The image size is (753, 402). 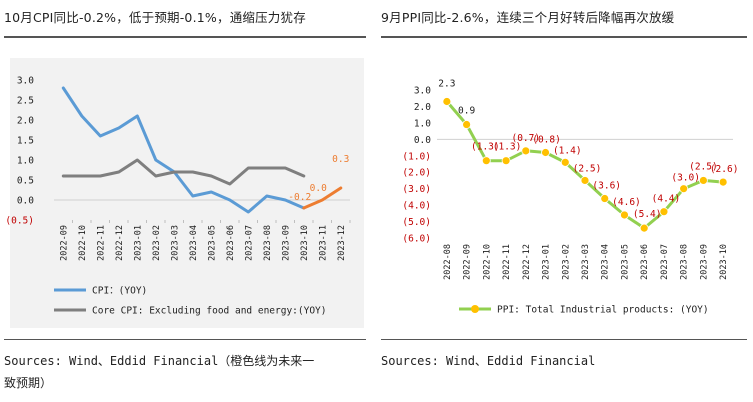 What do you see at coordinates (527, 262) in the screenshot?
I see `ppi-x-tick-label: 2022-12` at bounding box center [527, 262].